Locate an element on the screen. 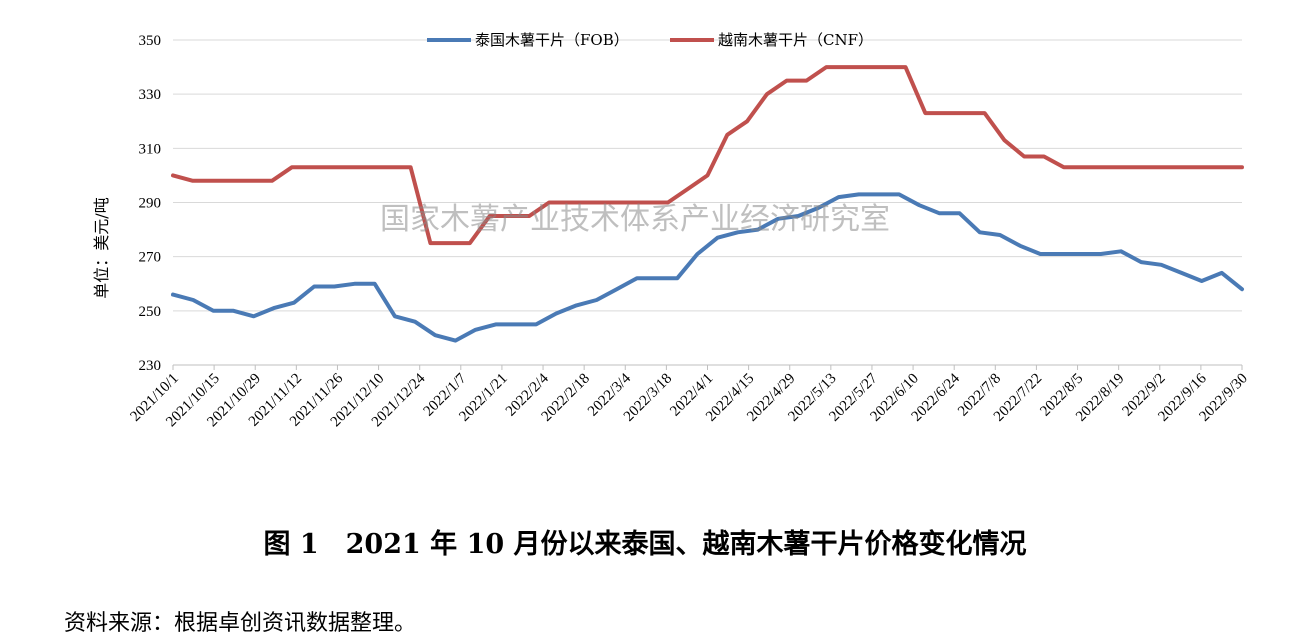  y-tick-label: 230 is located at coordinates (150, 366).